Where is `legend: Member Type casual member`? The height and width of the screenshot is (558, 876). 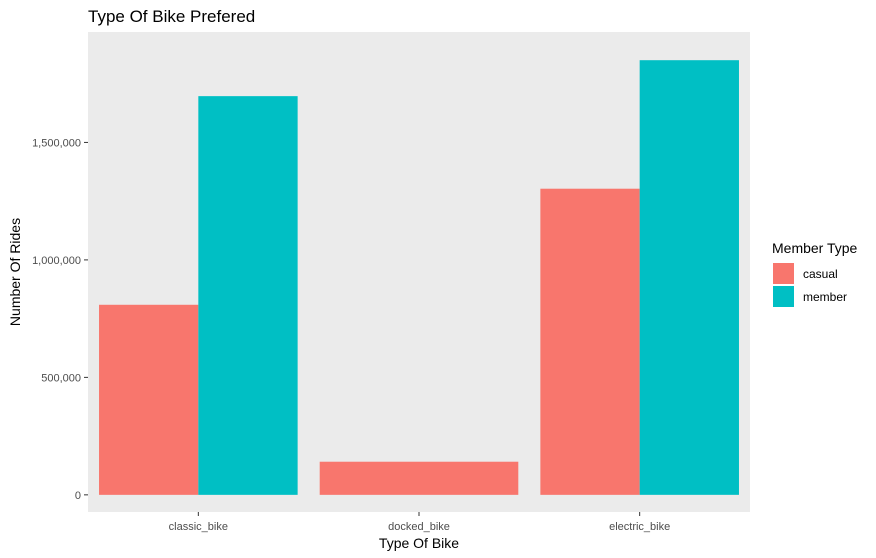 legend: Member Type casual member is located at coordinates (815, 273).